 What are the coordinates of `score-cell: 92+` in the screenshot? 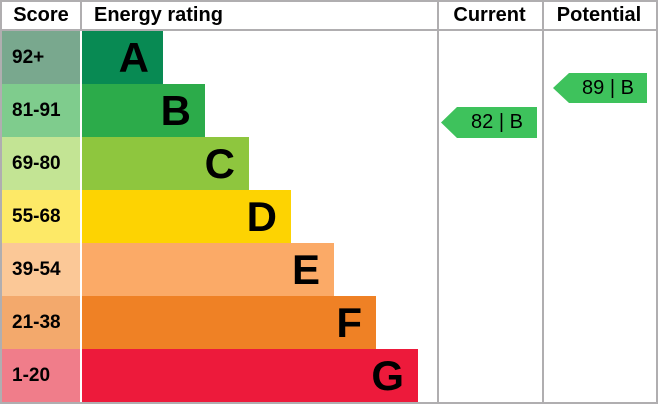 It's located at (41, 57).